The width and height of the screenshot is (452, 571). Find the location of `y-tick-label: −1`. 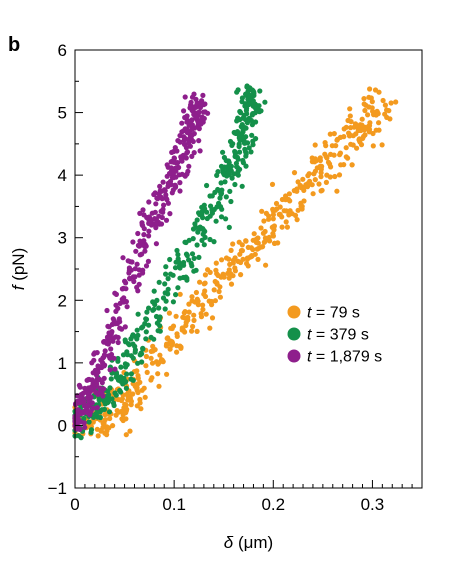

y-tick-label: −1 is located at coordinates (57, 488).